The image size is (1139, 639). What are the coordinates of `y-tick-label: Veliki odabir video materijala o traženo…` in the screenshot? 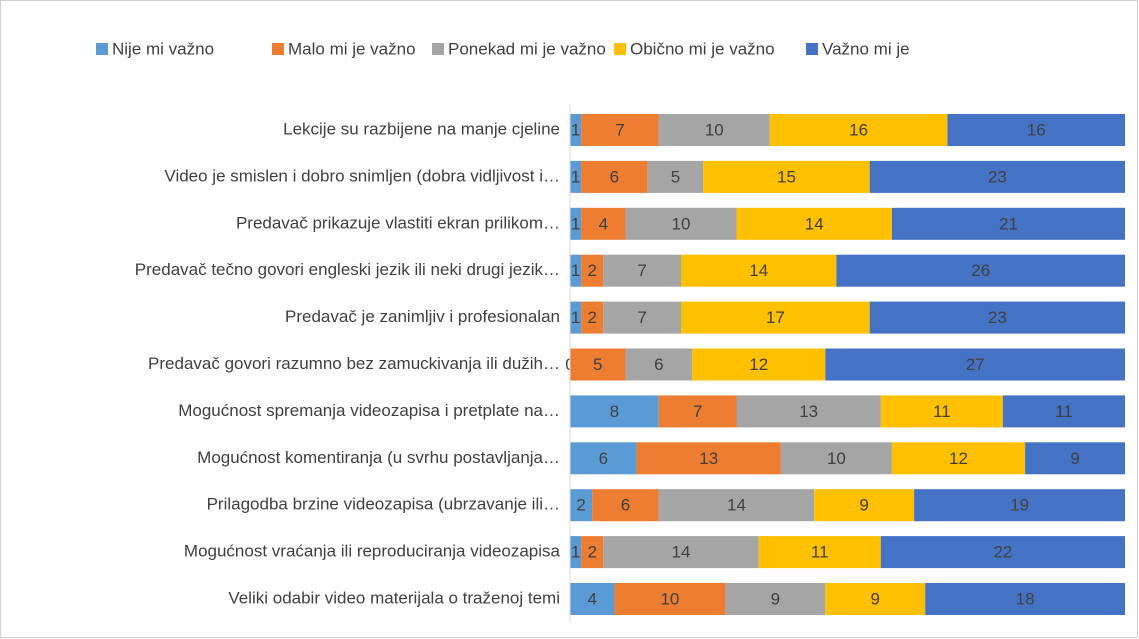 It's located at (394, 597).